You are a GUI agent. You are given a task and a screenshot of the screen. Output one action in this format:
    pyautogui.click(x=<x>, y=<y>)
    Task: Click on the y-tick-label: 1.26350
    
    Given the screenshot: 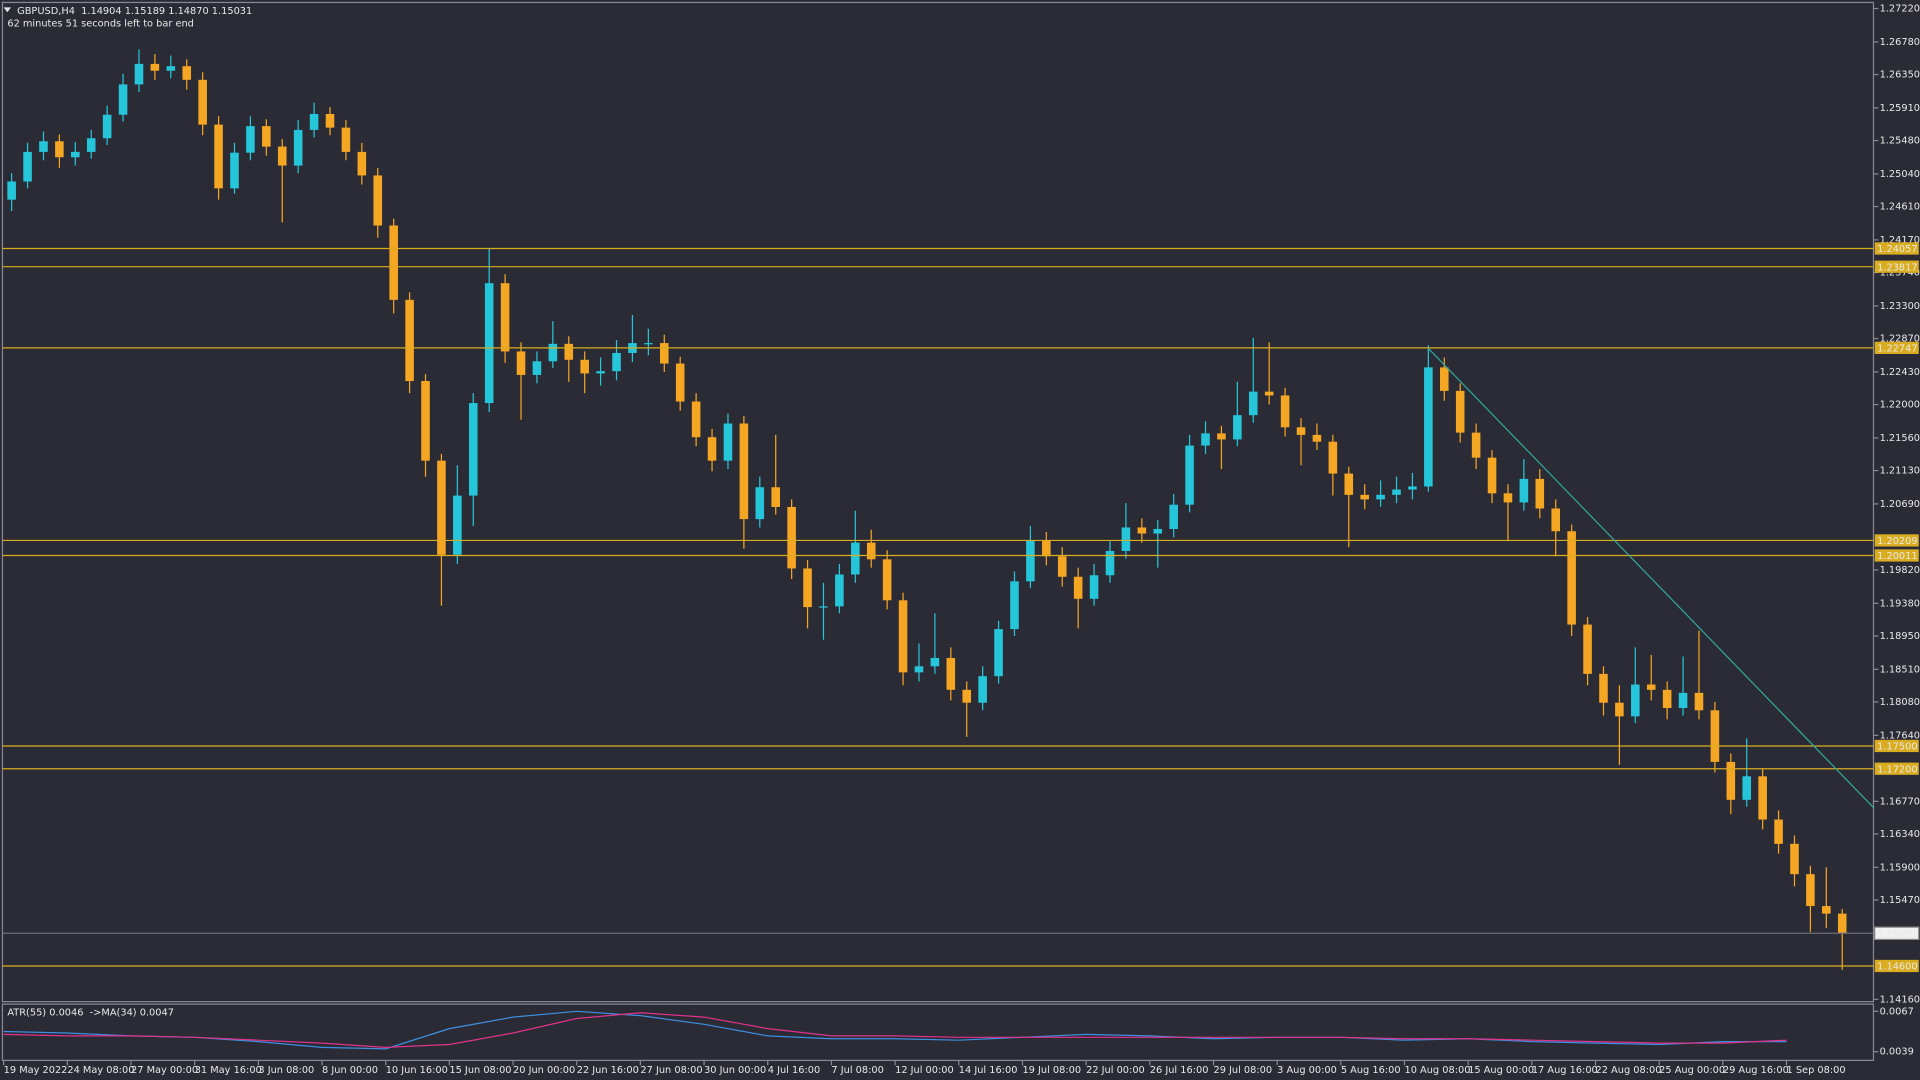 What is the action you would take?
    pyautogui.click(x=1900, y=75)
    